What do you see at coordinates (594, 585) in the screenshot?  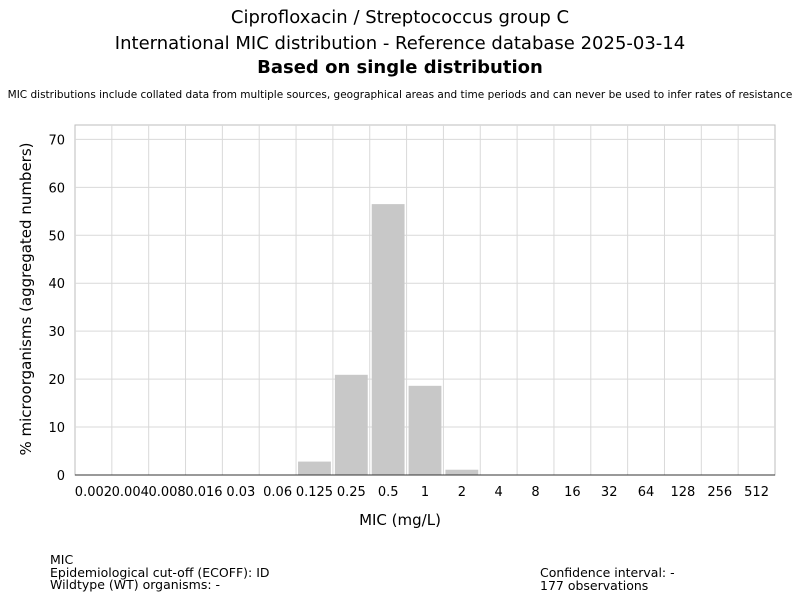 I see `footer-observations: 177 observations` at bounding box center [594, 585].